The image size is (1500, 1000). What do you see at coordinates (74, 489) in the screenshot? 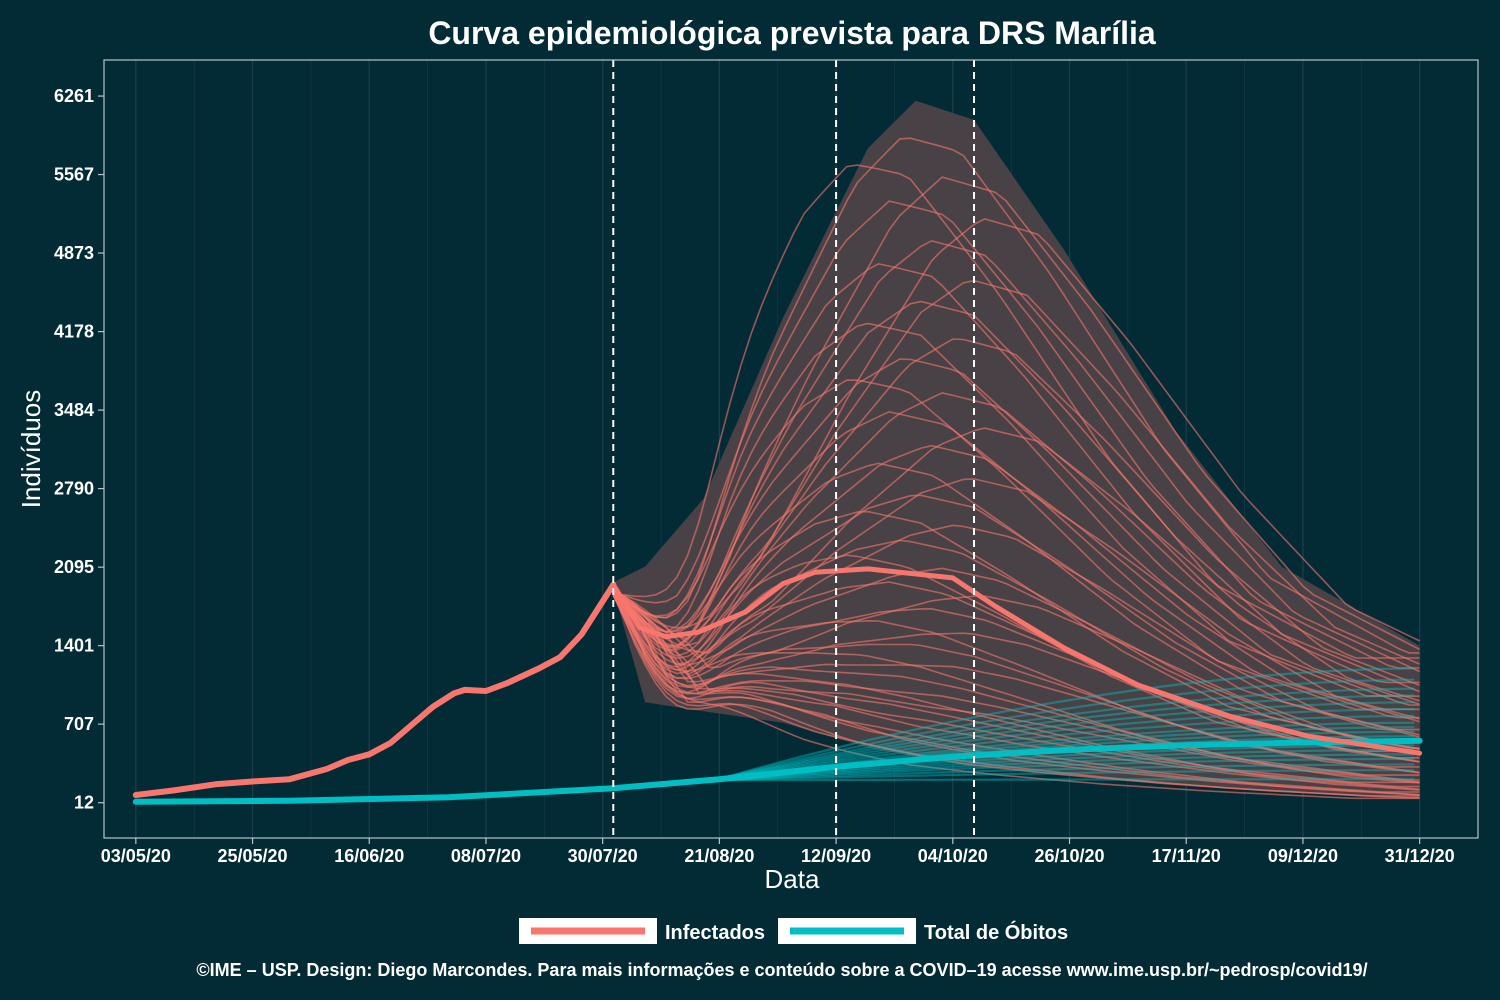
I see `y-tick-label: 2790` at bounding box center [74, 489].